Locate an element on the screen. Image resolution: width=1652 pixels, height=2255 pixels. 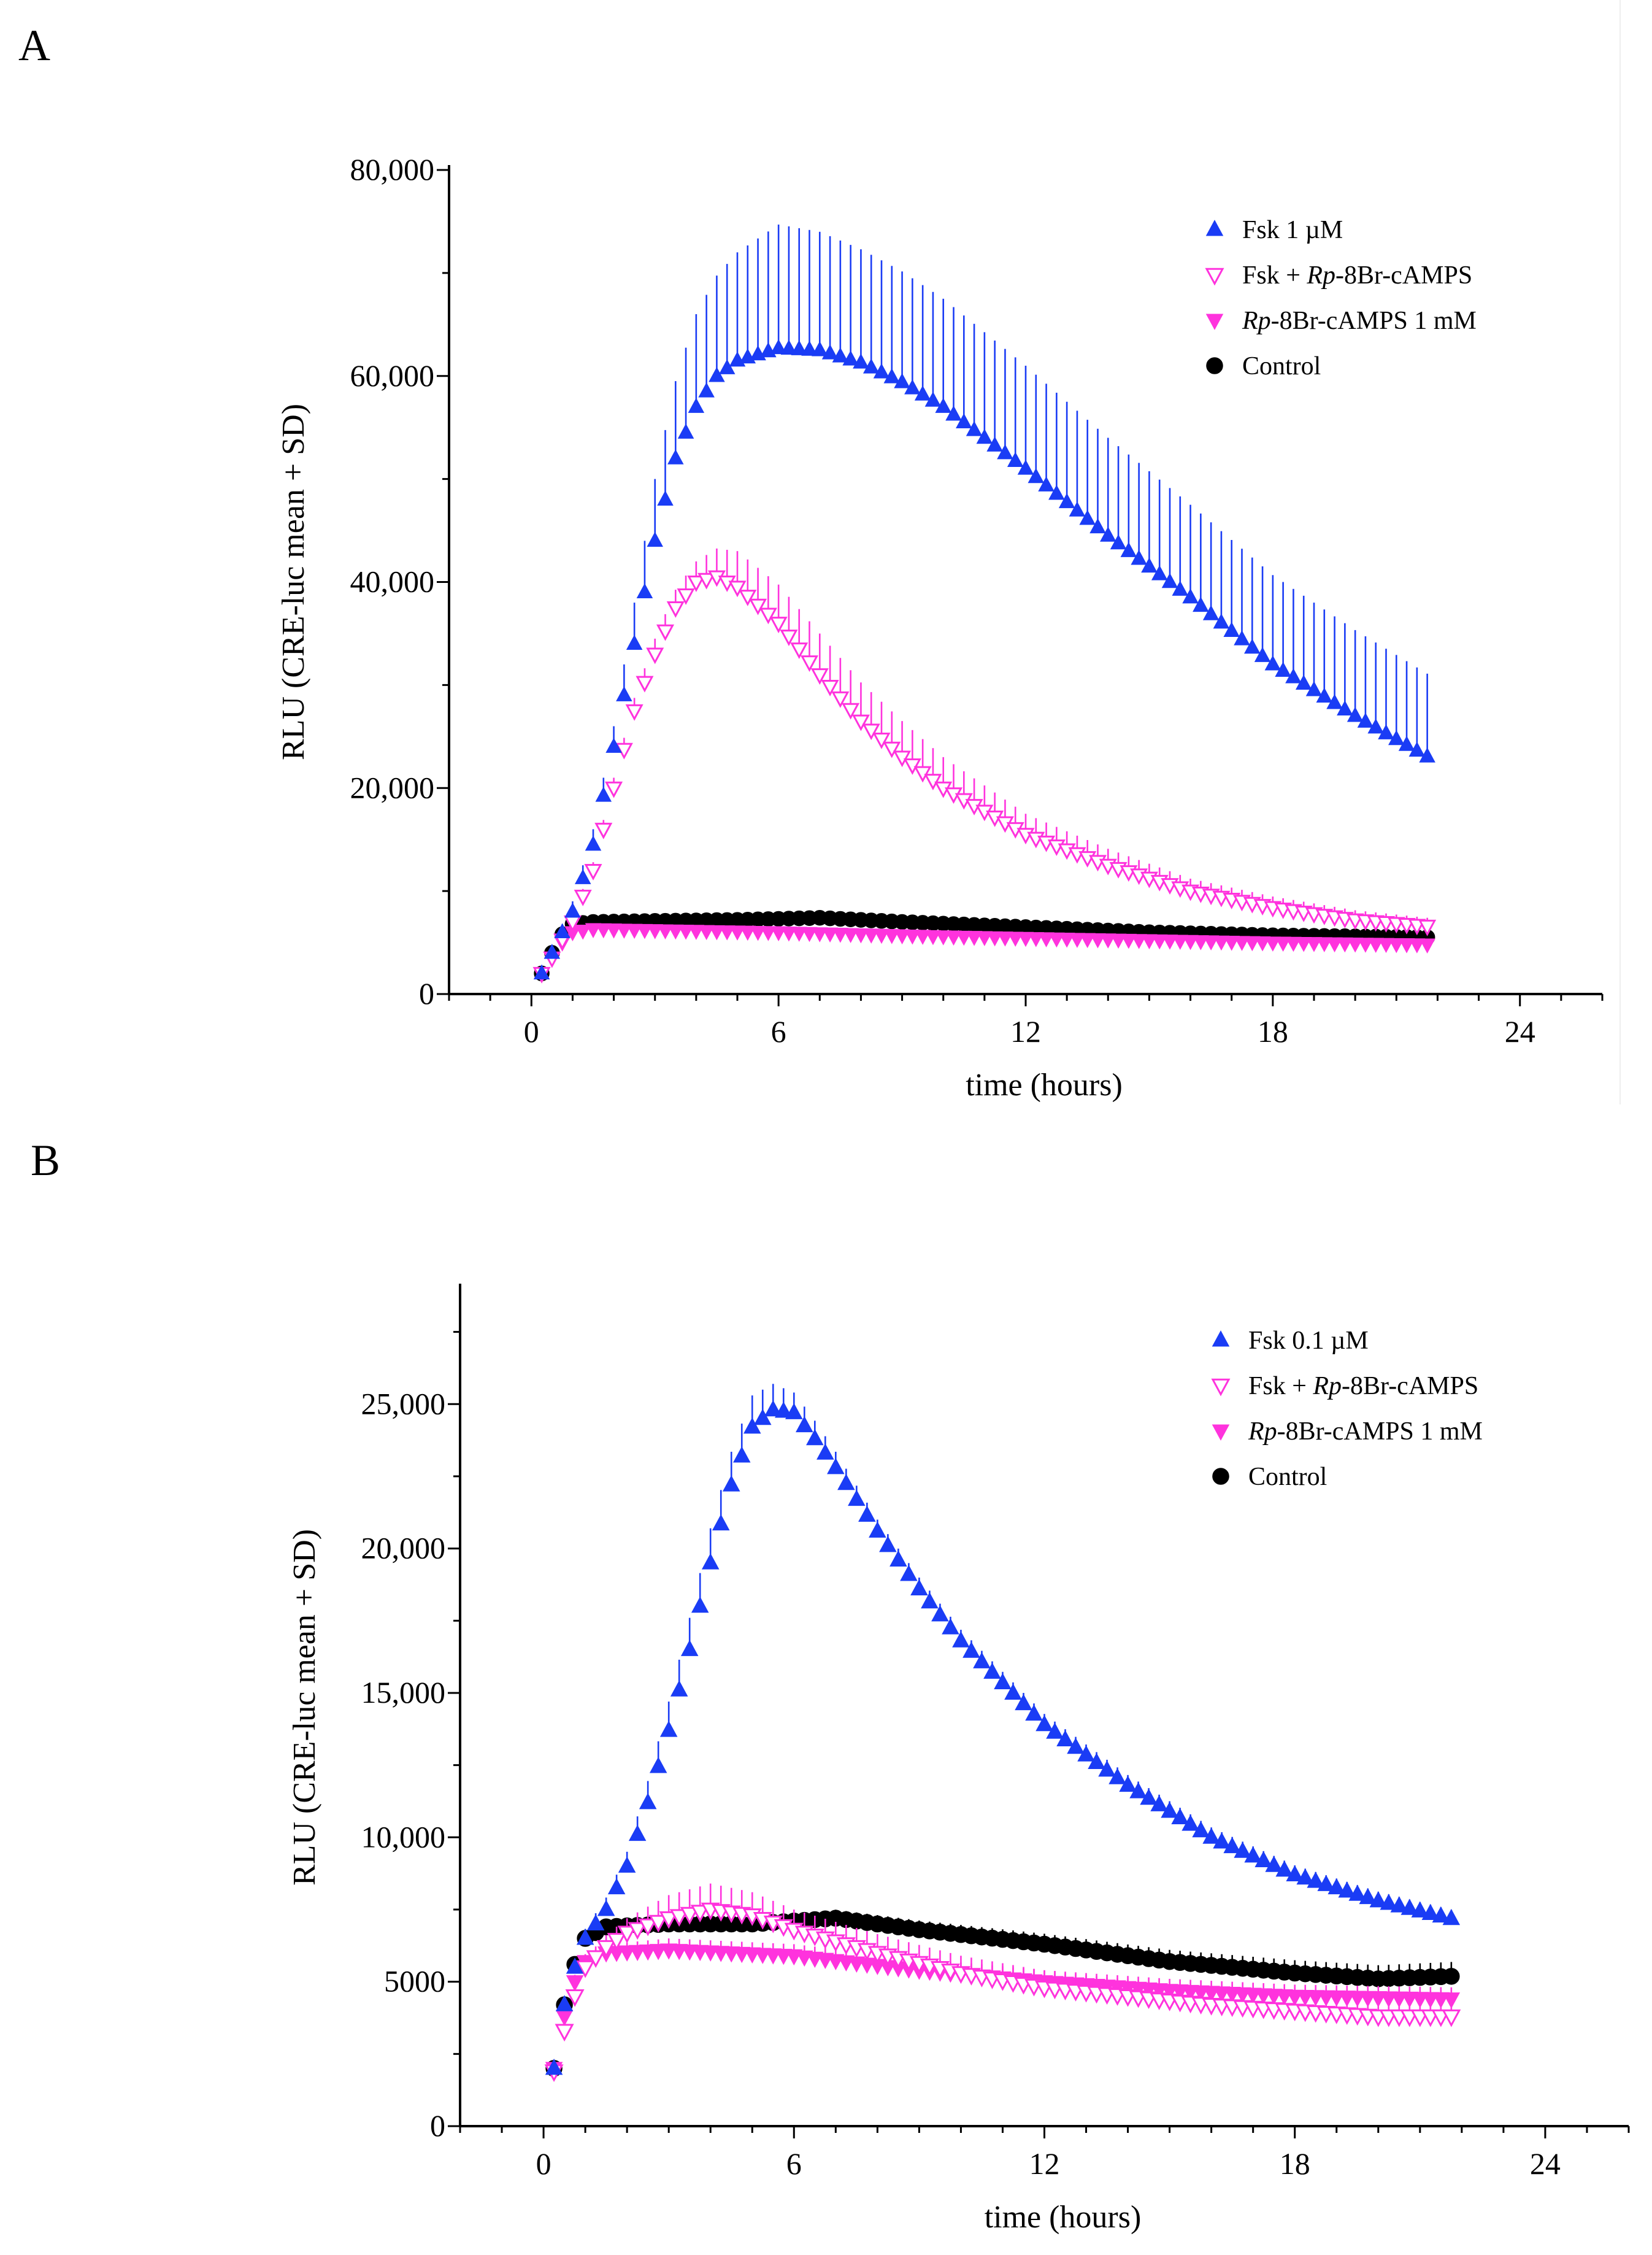
y-tick-label: 5000 is located at coordinates (414, 1981).